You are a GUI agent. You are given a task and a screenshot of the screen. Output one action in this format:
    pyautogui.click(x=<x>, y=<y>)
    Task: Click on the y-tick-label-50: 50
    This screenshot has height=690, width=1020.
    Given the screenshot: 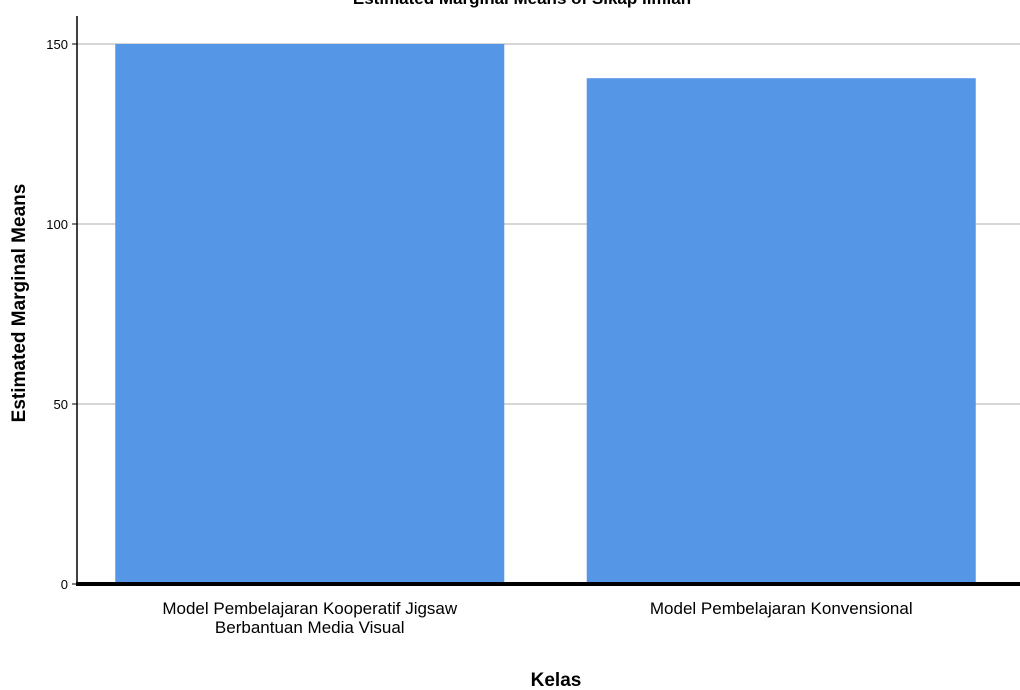 What is the action you would take?
    pyautogui.click(x=61, y=404)
    